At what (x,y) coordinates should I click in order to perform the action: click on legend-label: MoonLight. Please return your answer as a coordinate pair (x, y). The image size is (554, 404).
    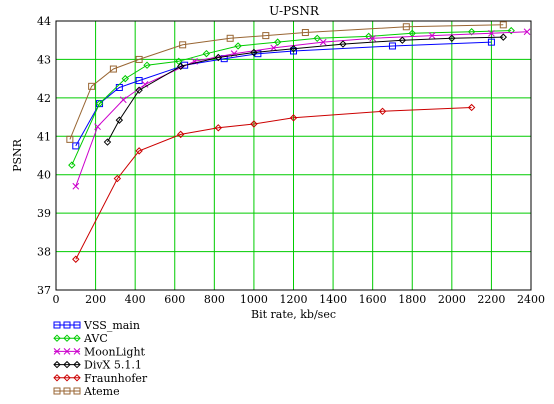
    Looking at the image, I should click on (115, 351).